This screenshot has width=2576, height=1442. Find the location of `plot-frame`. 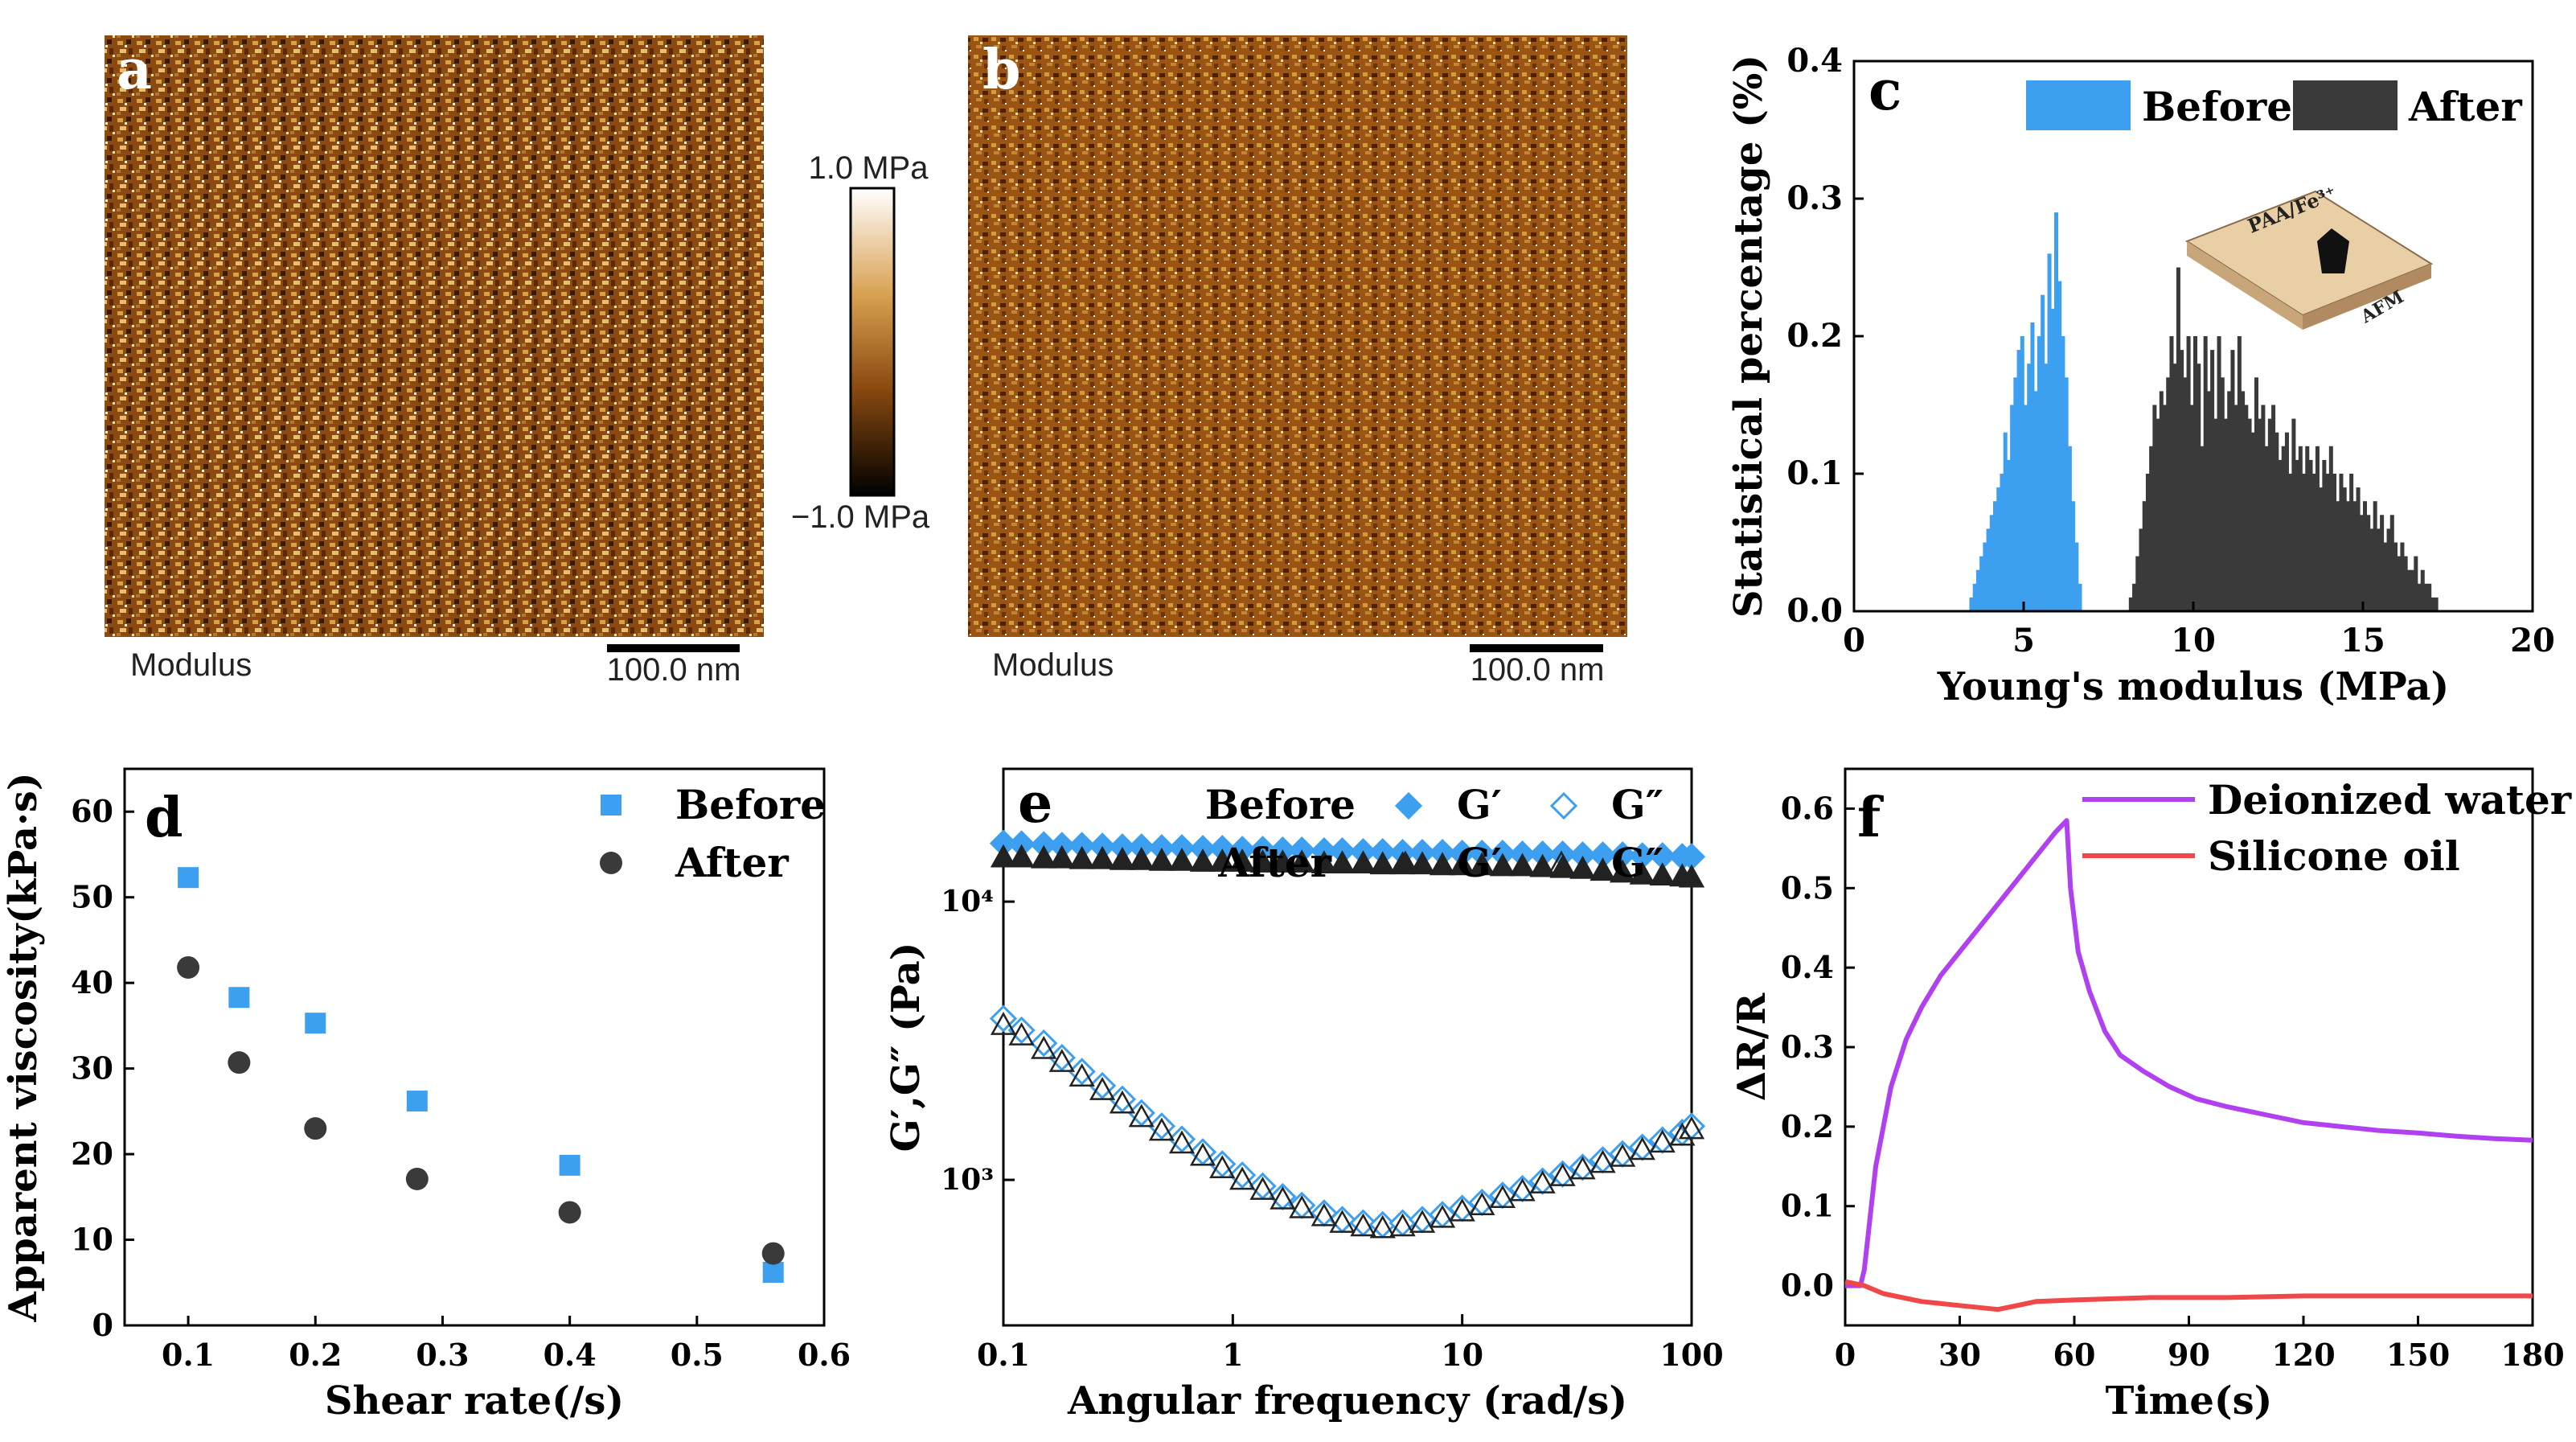

plot-frame is located at coordinates (1347, 1047).